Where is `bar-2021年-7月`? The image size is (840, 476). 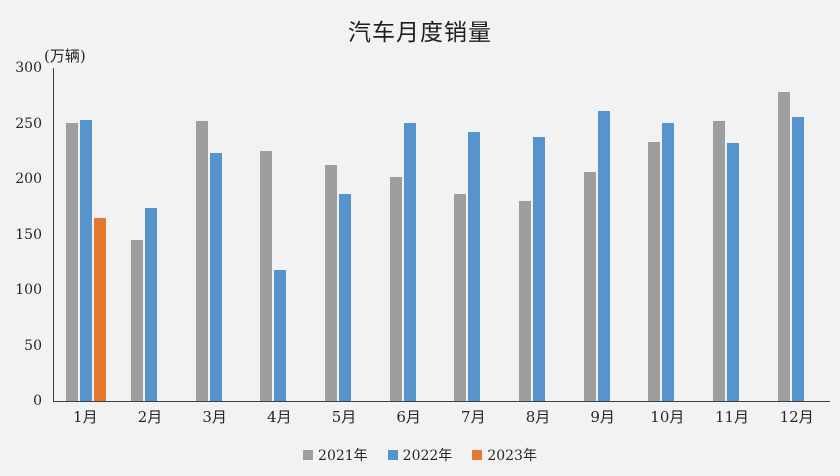 bar-2021年-7月 is located at coordinates (460, 297).